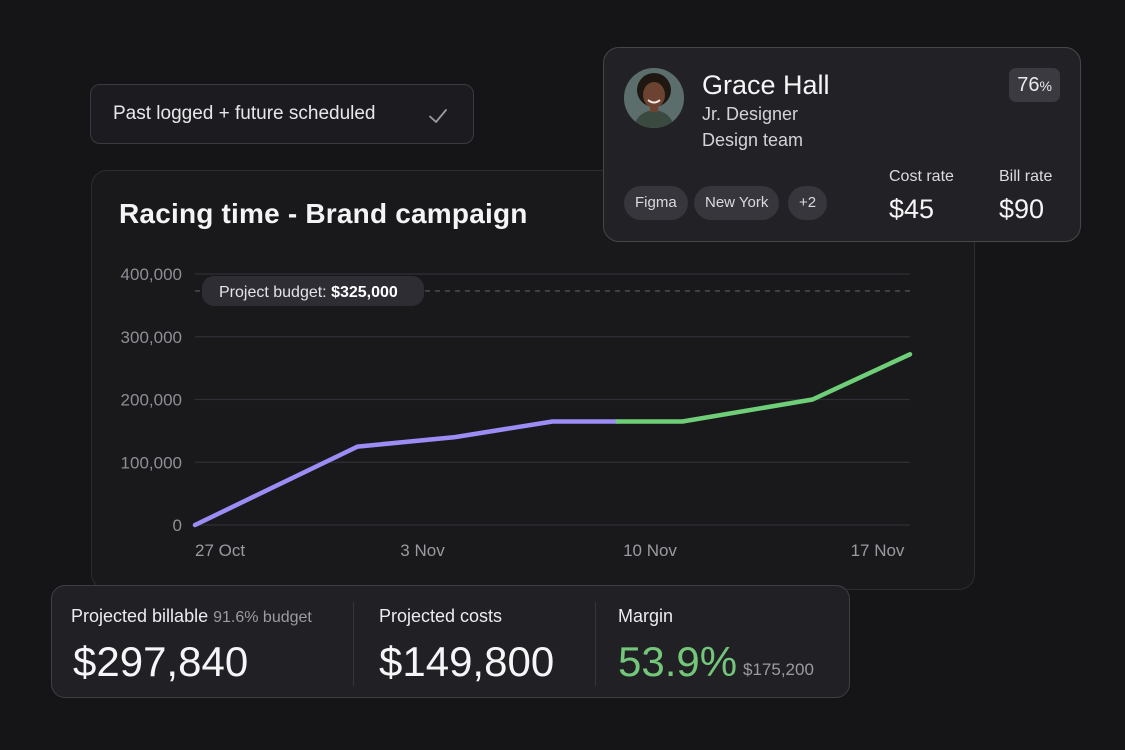 The height and width of the screenshot is (750, 1125). Describe the element at coordinates (151, 274) in the screenshot. I see `y-tick-label: 400,000` at that location.